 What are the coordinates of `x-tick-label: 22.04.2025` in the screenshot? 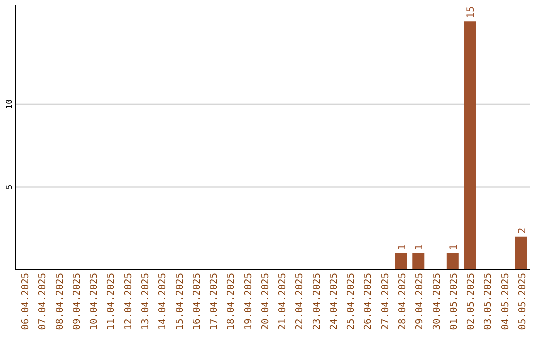 It's located at (300, 301).